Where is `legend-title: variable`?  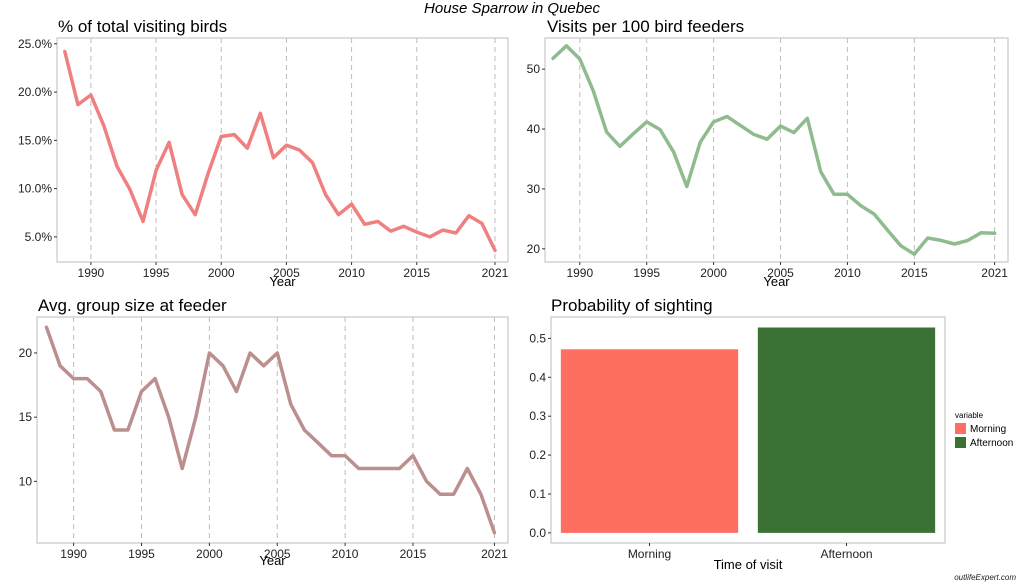
legend-title: variable is located at coordinates (969, 415).